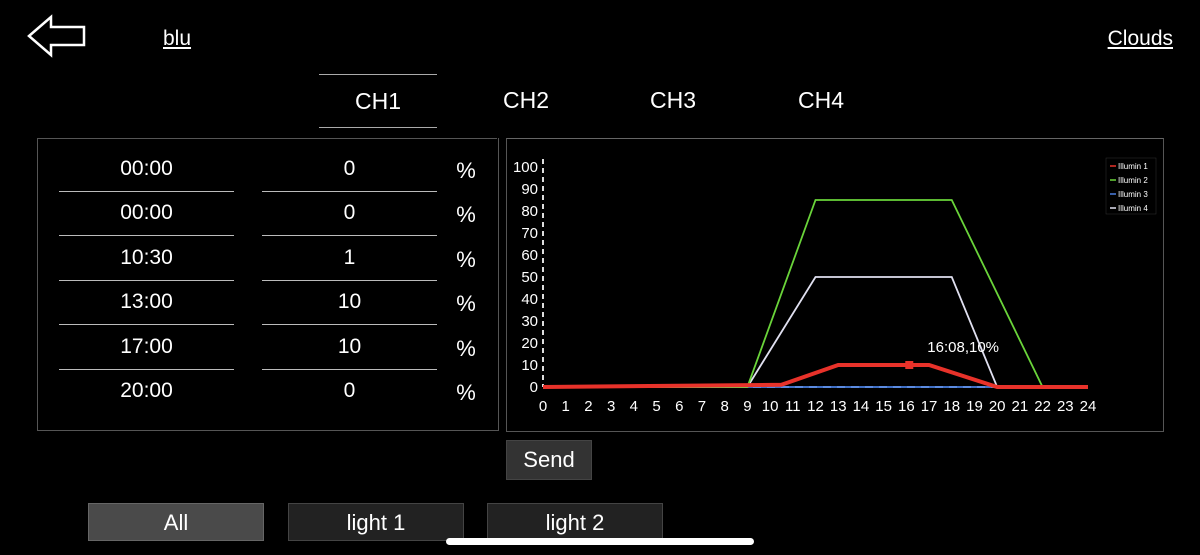 This screenshot has height=555, width=1200. What do you see at coordinates (146, 347) in the screenshot?
I see `time-field: 17:00` at bounding box center [146, 347].